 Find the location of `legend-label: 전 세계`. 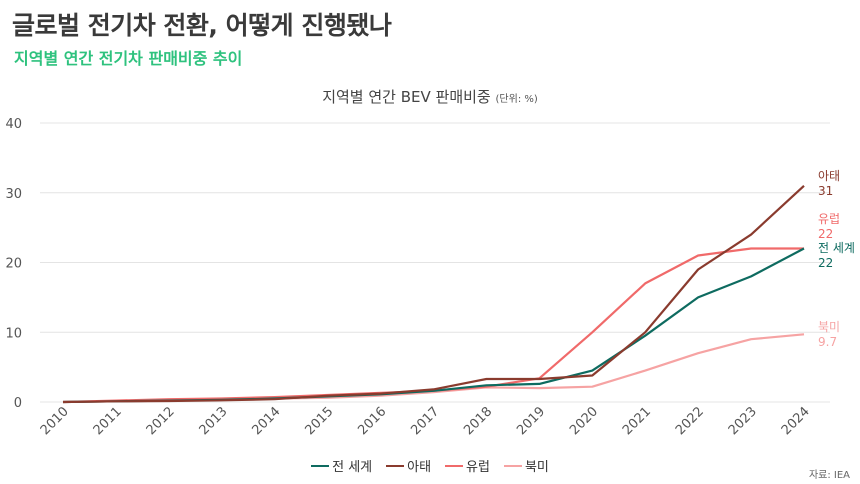

legend-label: 전 세계 is located at coordinates (352, 467).